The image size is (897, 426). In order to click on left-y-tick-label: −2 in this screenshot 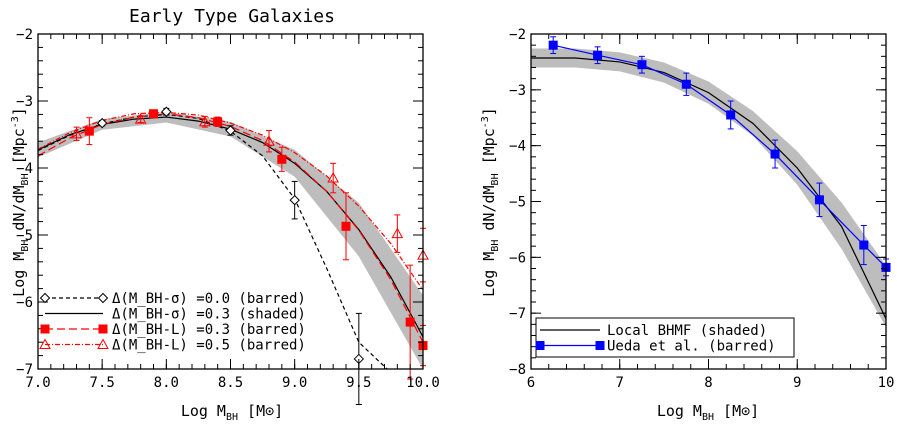, I will do `click(24, 35)`.